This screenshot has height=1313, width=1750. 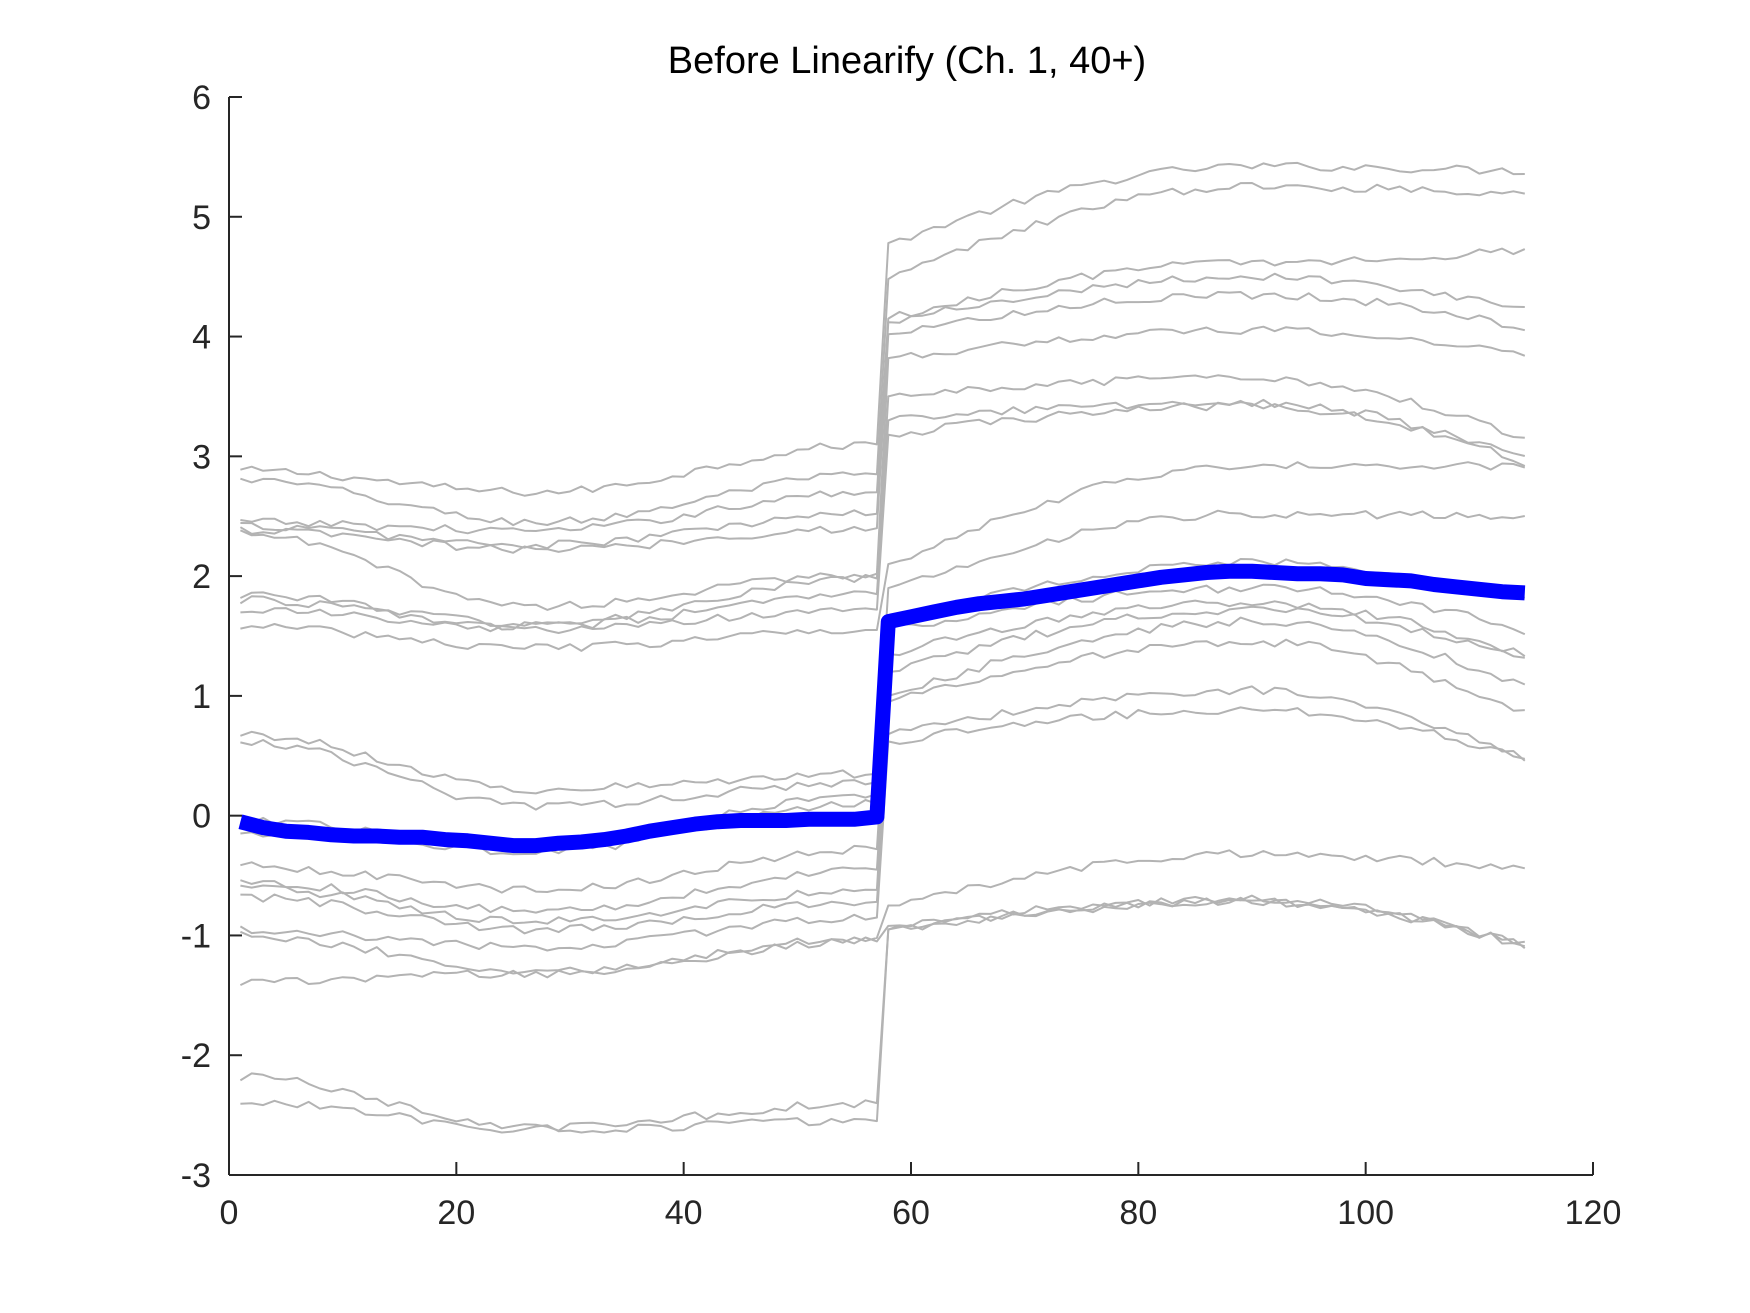 What do you see at coordinates (201, 338) in the screenshot?
I see `y-tick-label: 4` at bounding box center [201, 338].